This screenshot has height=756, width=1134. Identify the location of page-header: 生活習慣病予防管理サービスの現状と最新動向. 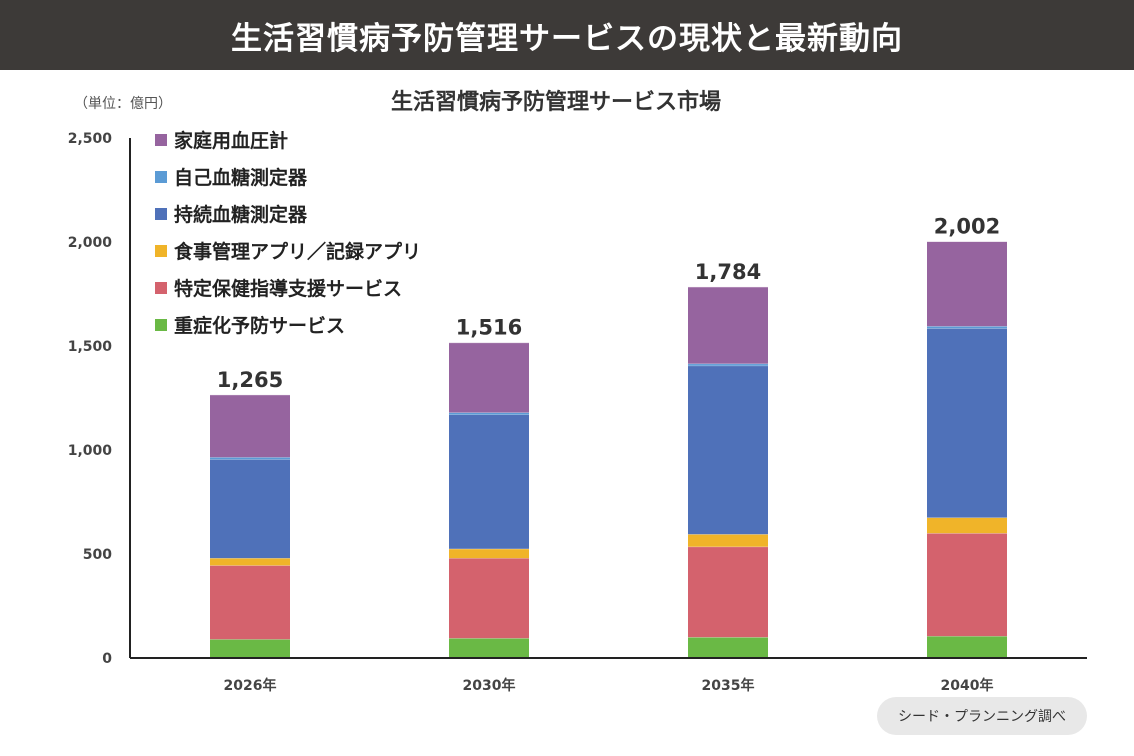
(567, 35).